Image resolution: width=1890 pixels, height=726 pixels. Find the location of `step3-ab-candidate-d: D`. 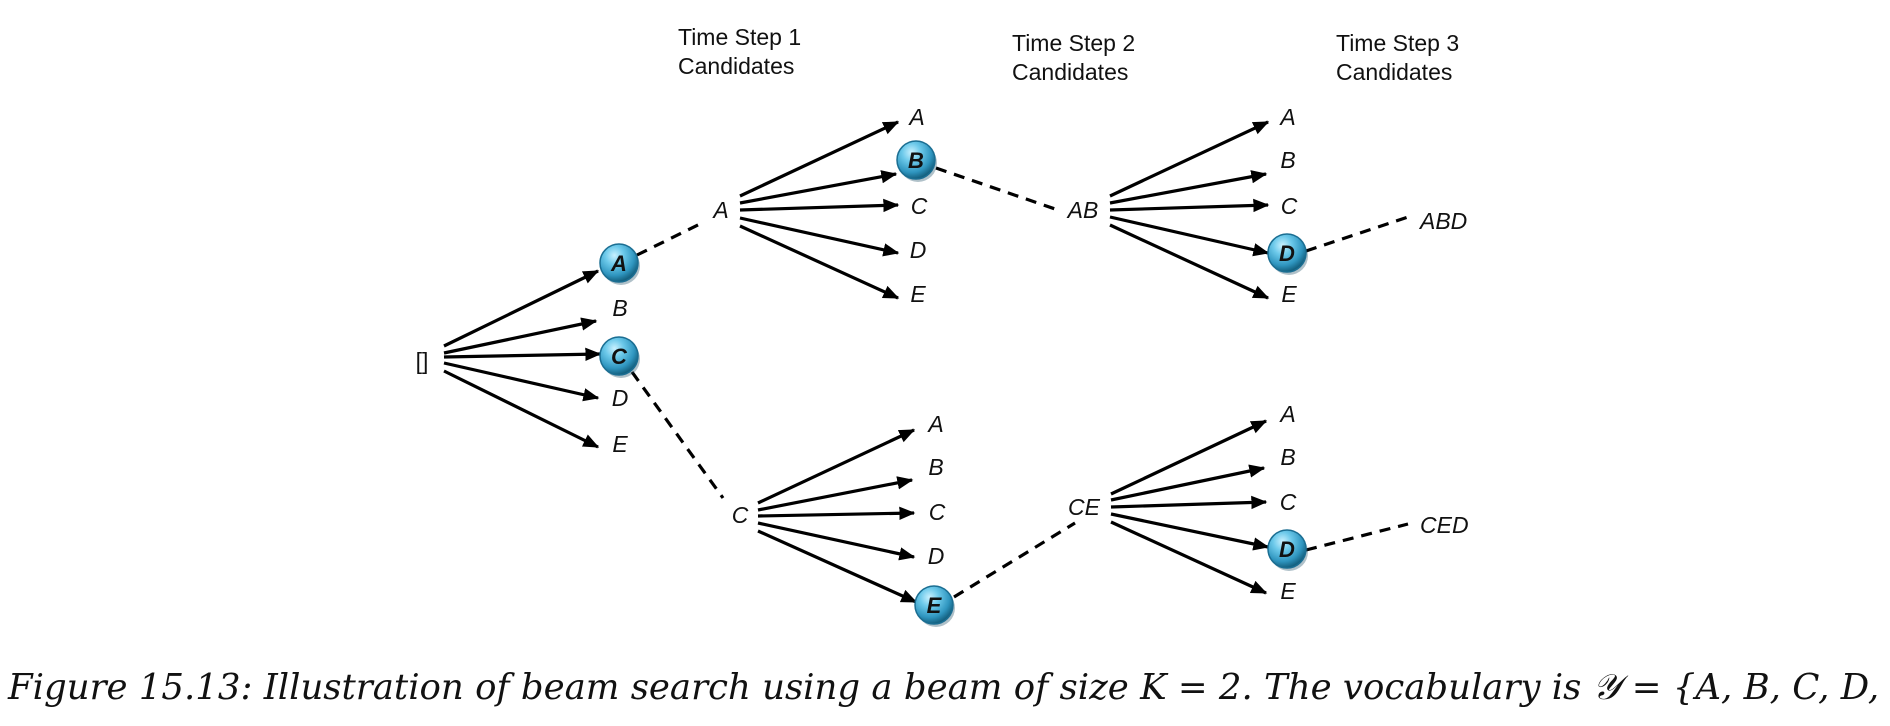

step3-ab-candidate-d: D is located at coordinates (1288, 254).